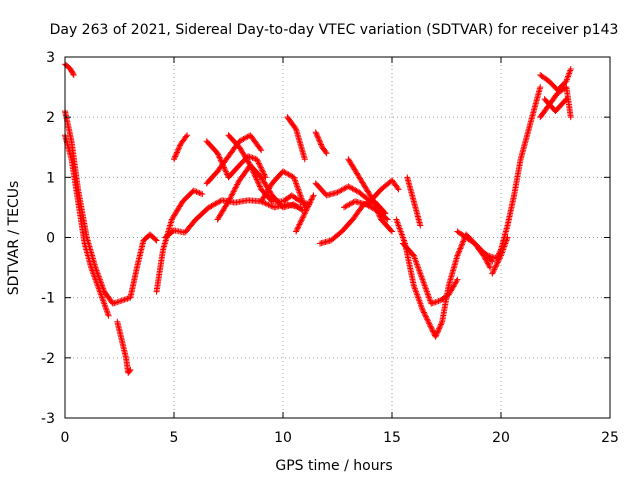 This screenshot has height=480, width=640. I want to click on y-tick-label: -2, so click(48, 359).